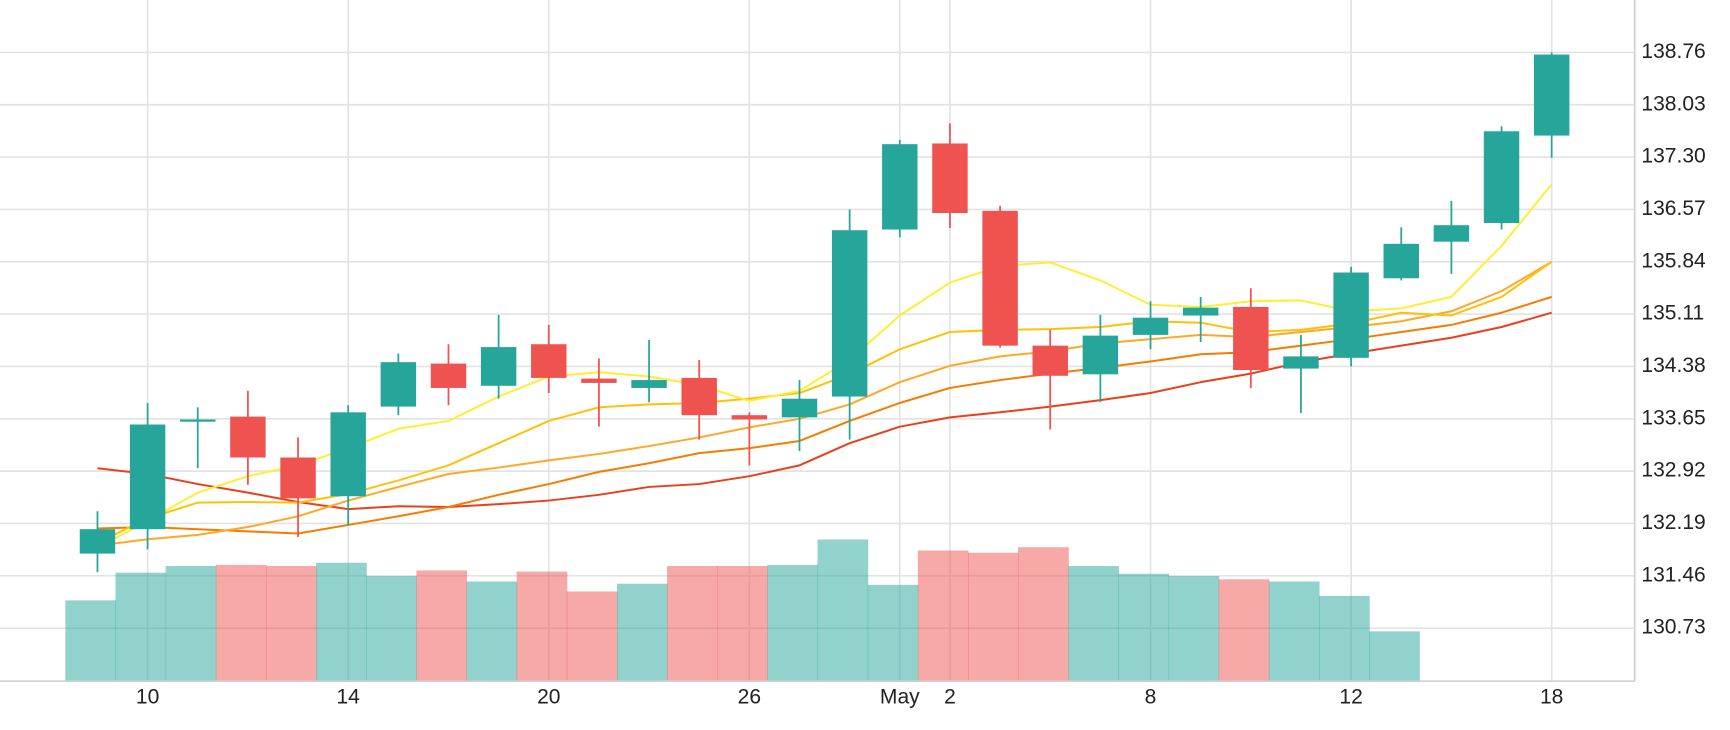 The height and width of the screenshot is (730, 1730). I want to click on y-tick-label: 132.19, so click(1673, 522).